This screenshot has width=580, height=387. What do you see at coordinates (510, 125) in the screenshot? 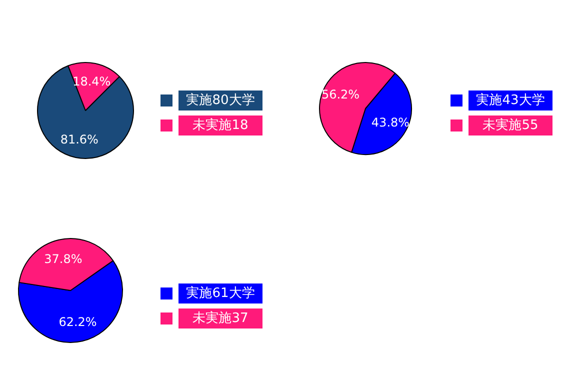
I see `legend-label: 未実施55` at bounding box center [510, 125].